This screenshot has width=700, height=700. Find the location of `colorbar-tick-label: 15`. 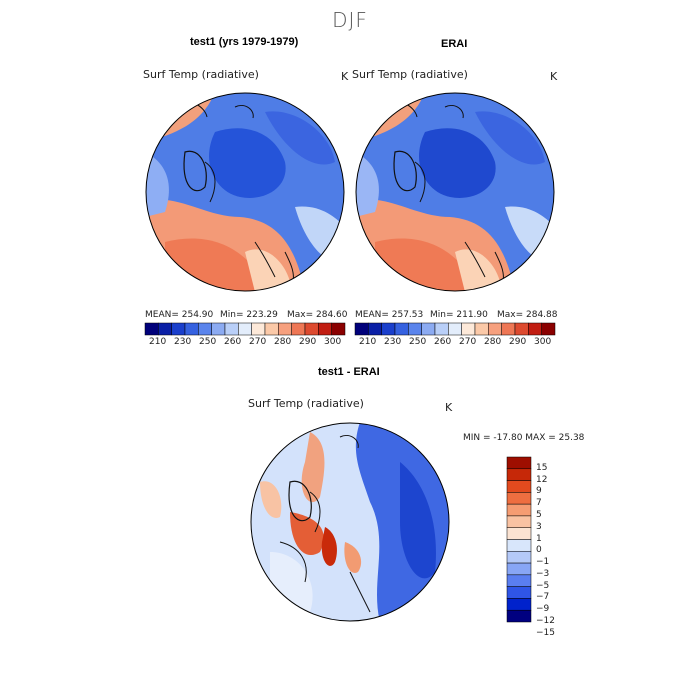

colorbar-tick-label: 15 is located at coordinates (542, 467).